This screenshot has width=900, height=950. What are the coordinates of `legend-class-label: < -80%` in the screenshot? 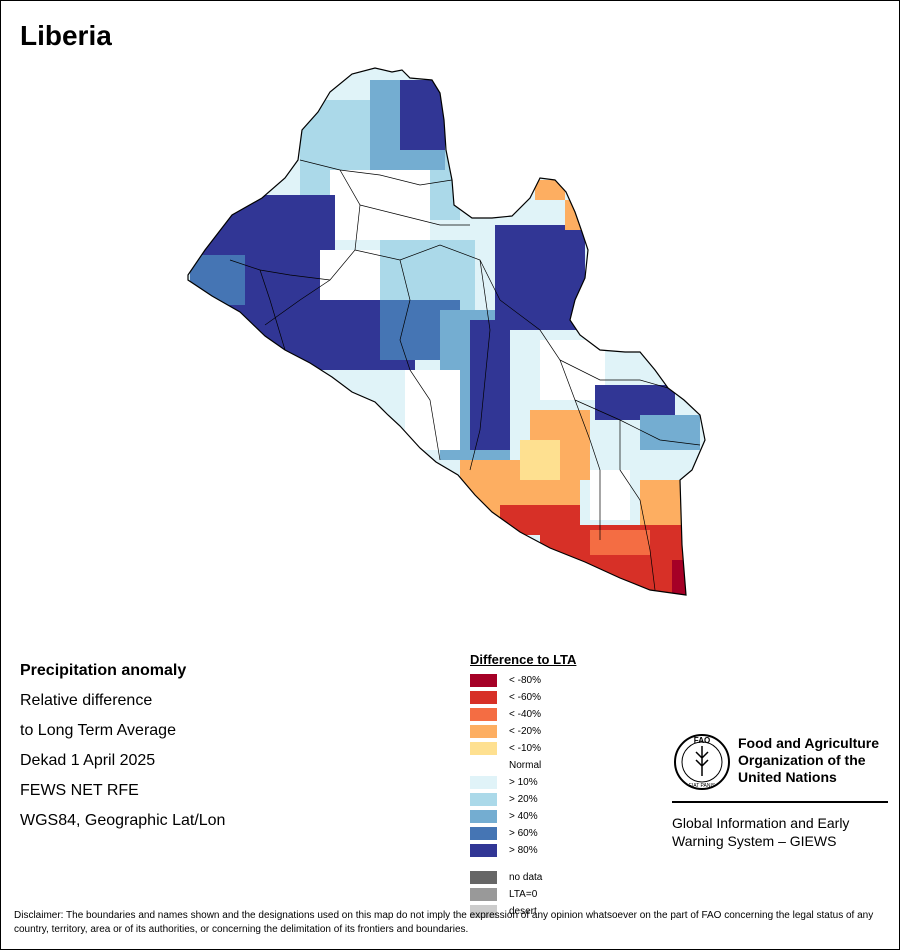 It's located at (525, 680).